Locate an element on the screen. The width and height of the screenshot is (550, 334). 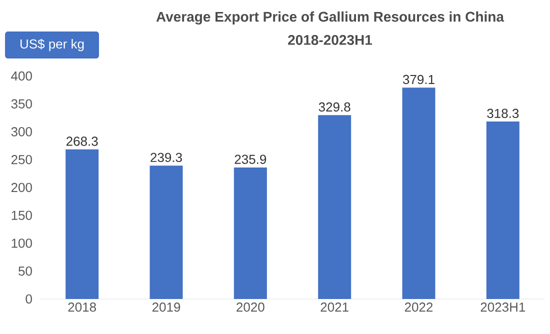
y-tick-label: 300 is located at coordinates (21, 131).